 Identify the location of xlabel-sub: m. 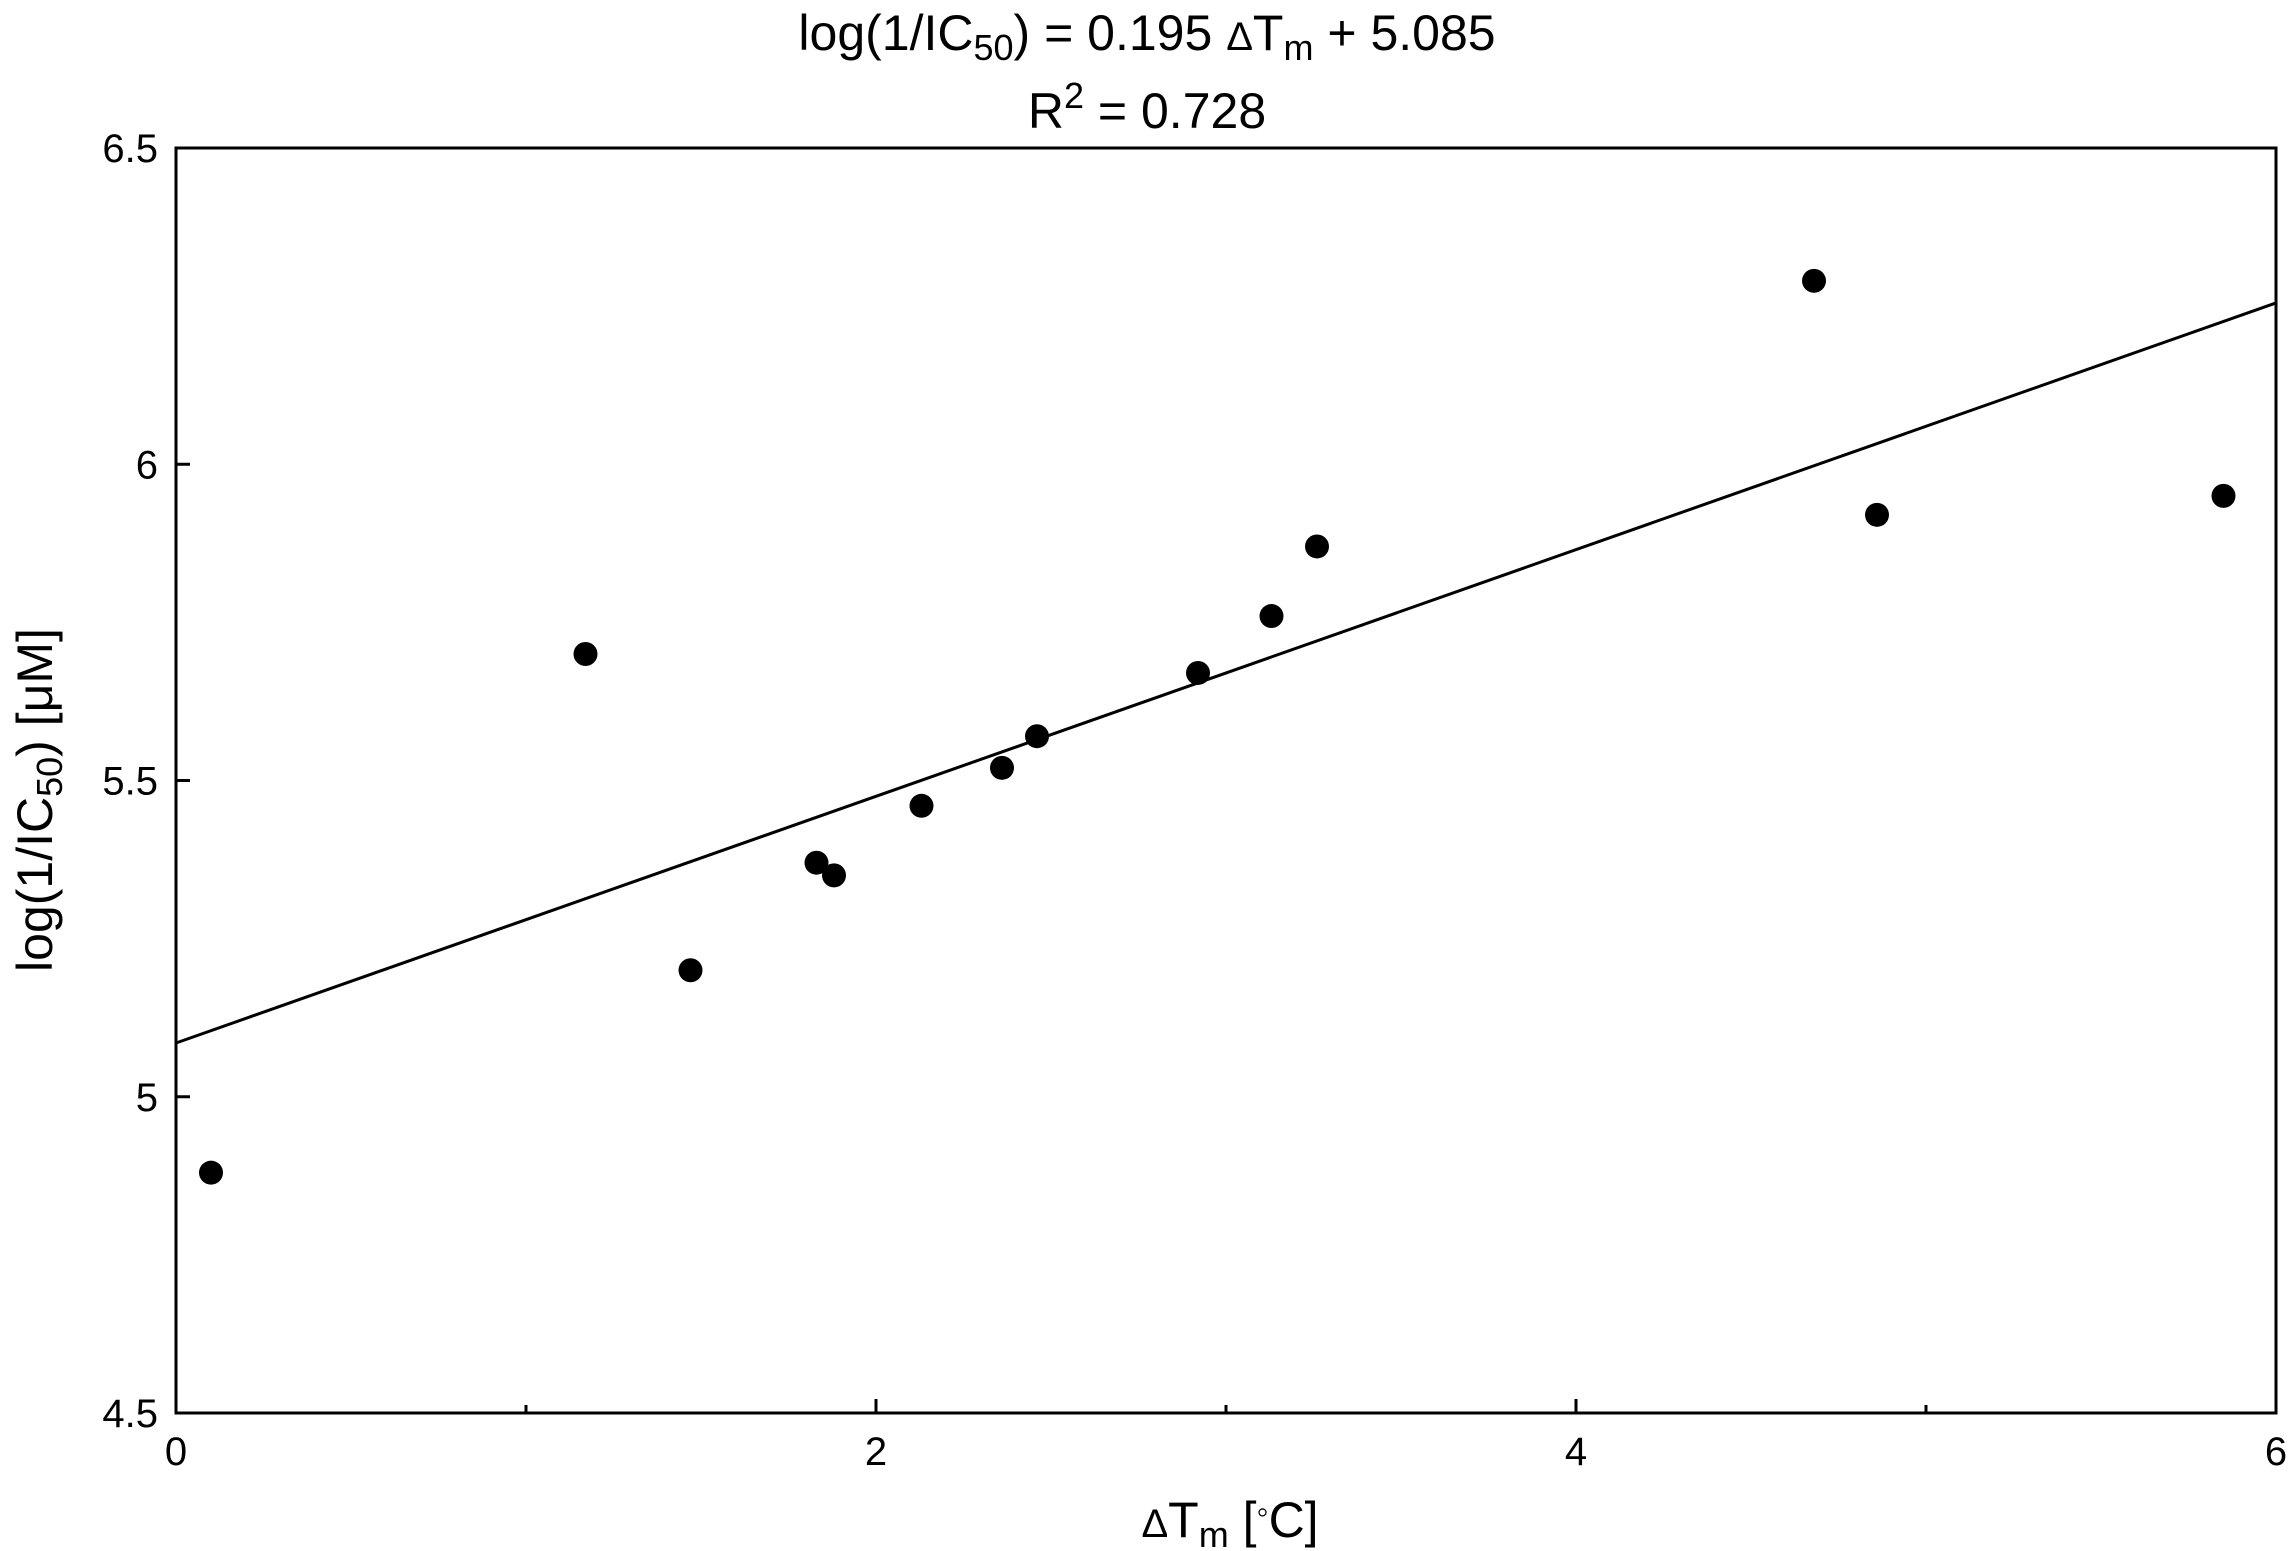
(1214, 1532).